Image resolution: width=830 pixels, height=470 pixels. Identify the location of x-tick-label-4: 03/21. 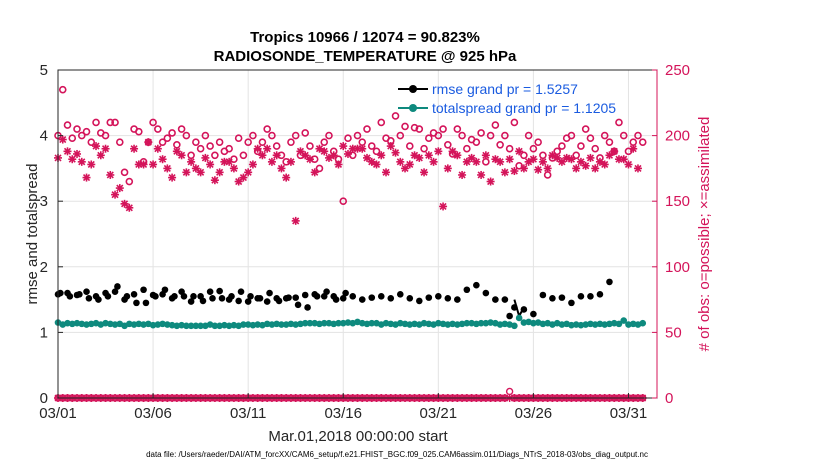
(439, 413).